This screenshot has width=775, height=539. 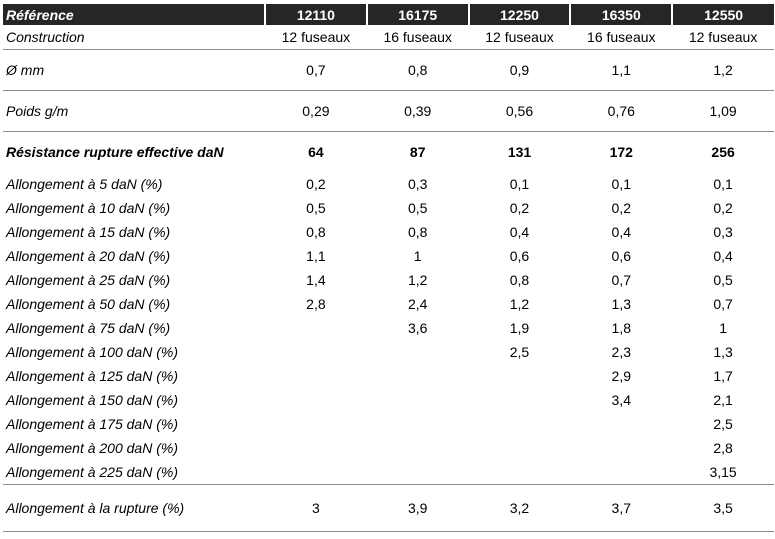 What do you see at coordinates (388, 400) in the screenshot?
I see `table-row: Allongement à 150 daN (%) 3,4 2,1` at bounding box center [388, 400].